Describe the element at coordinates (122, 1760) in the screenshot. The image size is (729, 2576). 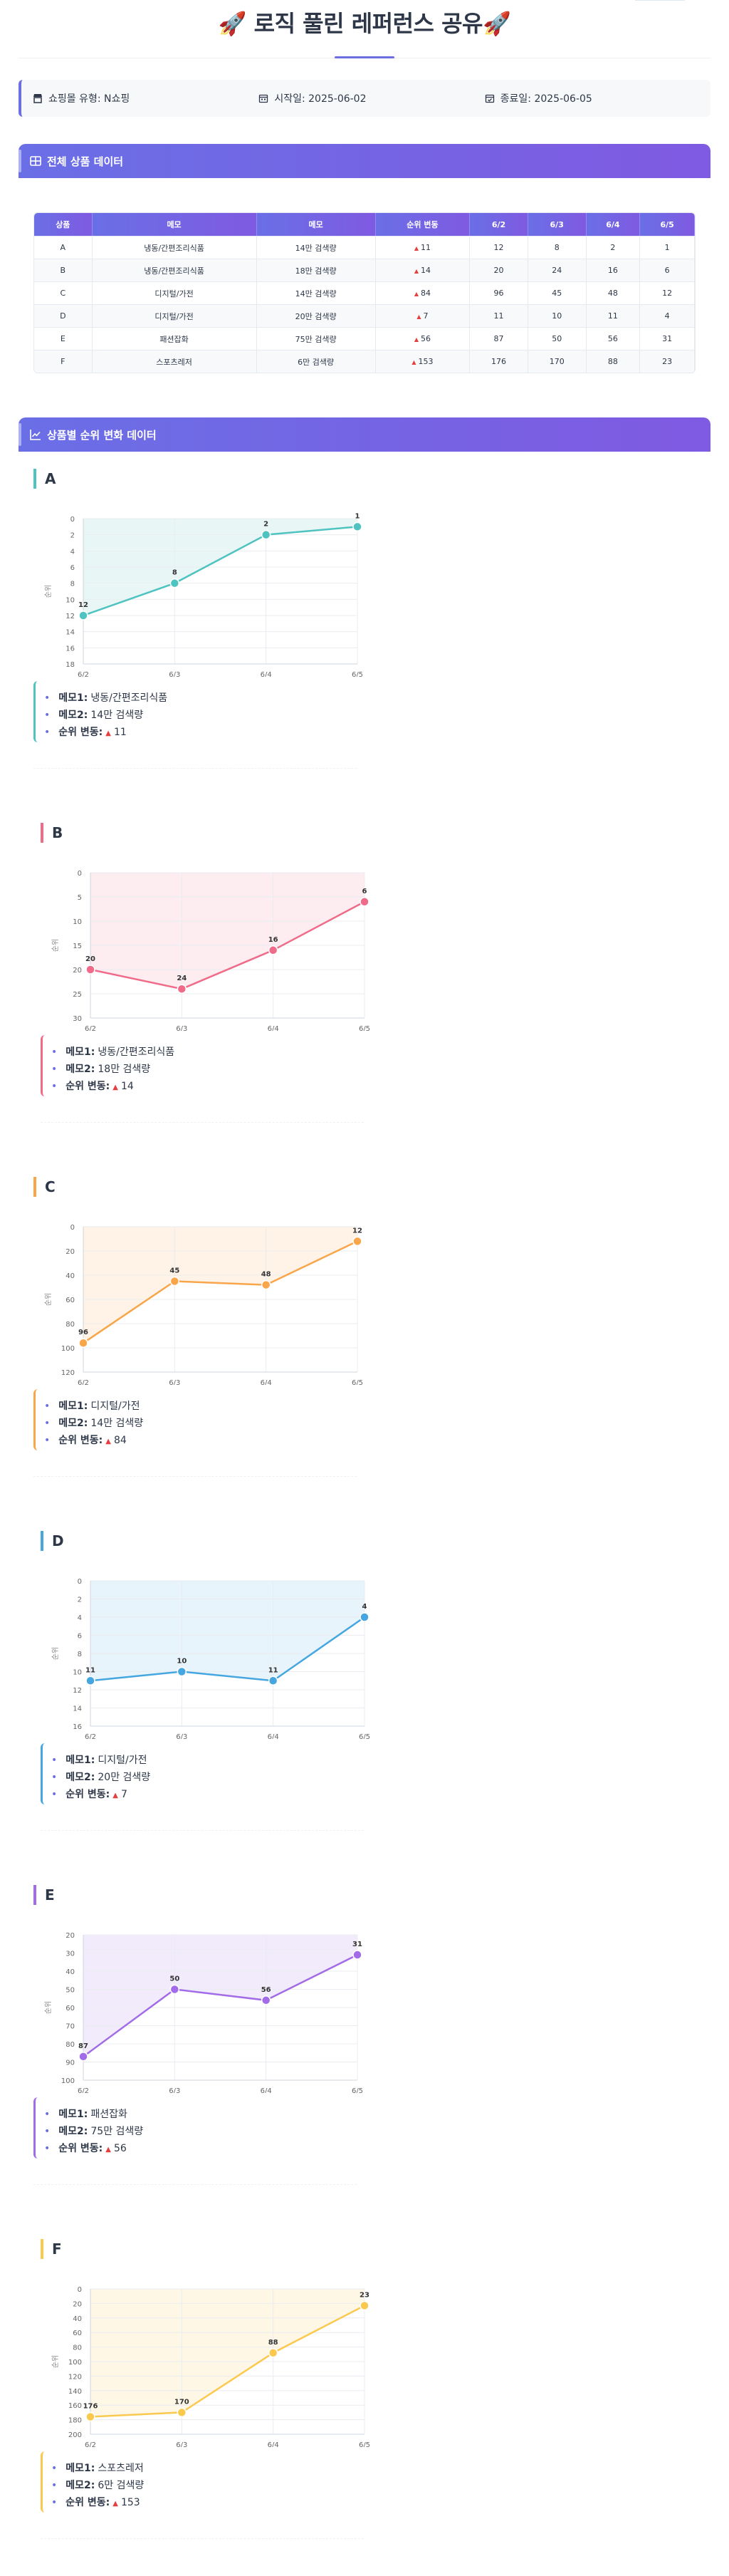
I see `memo1-value: 디지털/가전` at that location.